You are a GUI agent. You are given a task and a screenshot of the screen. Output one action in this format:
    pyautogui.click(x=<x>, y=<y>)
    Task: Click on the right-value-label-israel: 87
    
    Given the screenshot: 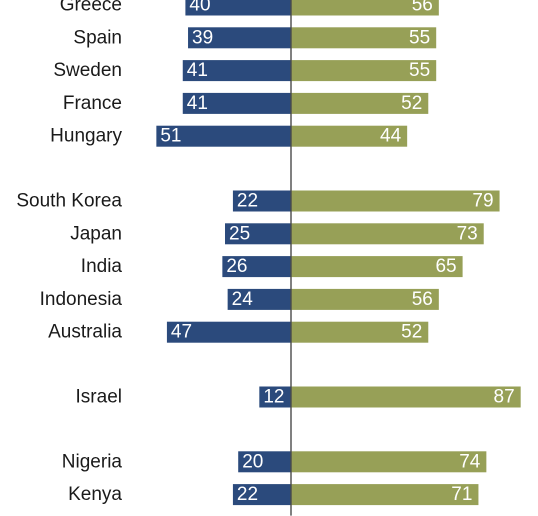 What is the action you would take?
    pyautogui.click(x=504, y=397)
    